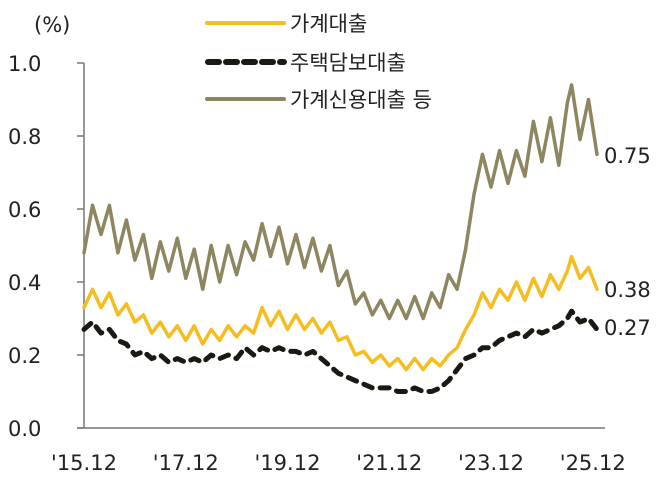 This screenshot has width=664, height=478. What do you see at coordinates (328, 24) in the screenshot?
I see `legend-label-household-loans: 가계대출` at bounding box center [328, 24].